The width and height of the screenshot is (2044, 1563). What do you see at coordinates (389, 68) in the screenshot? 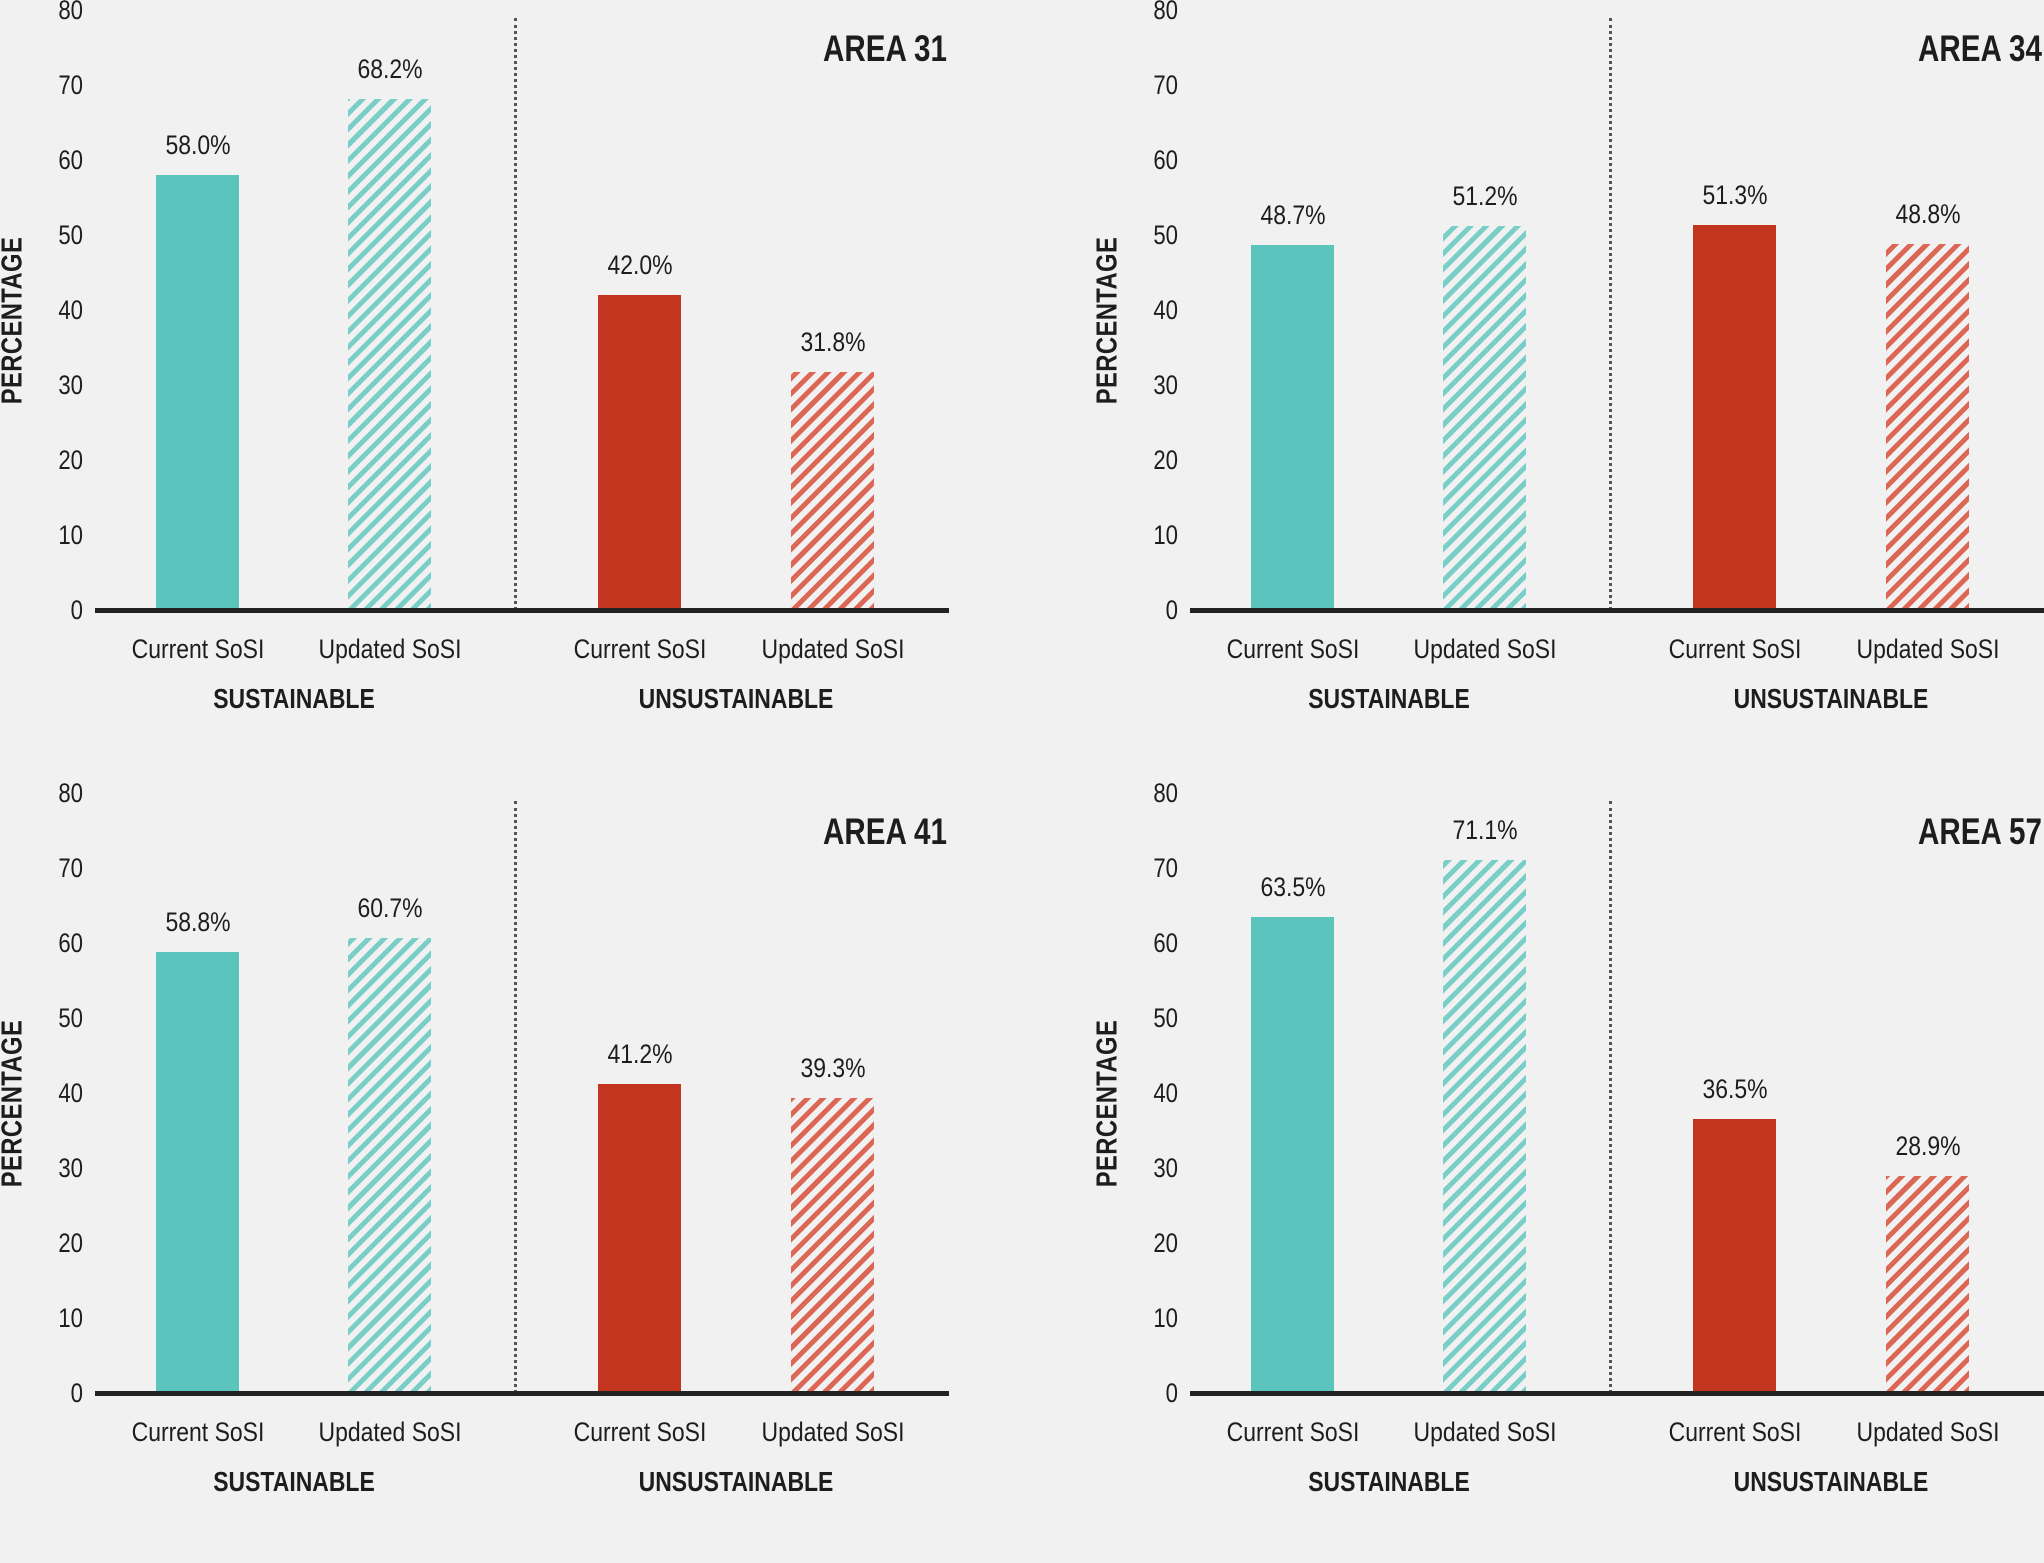
I see `bar-value-label: 68.2%` at bounding box center [389, 68].